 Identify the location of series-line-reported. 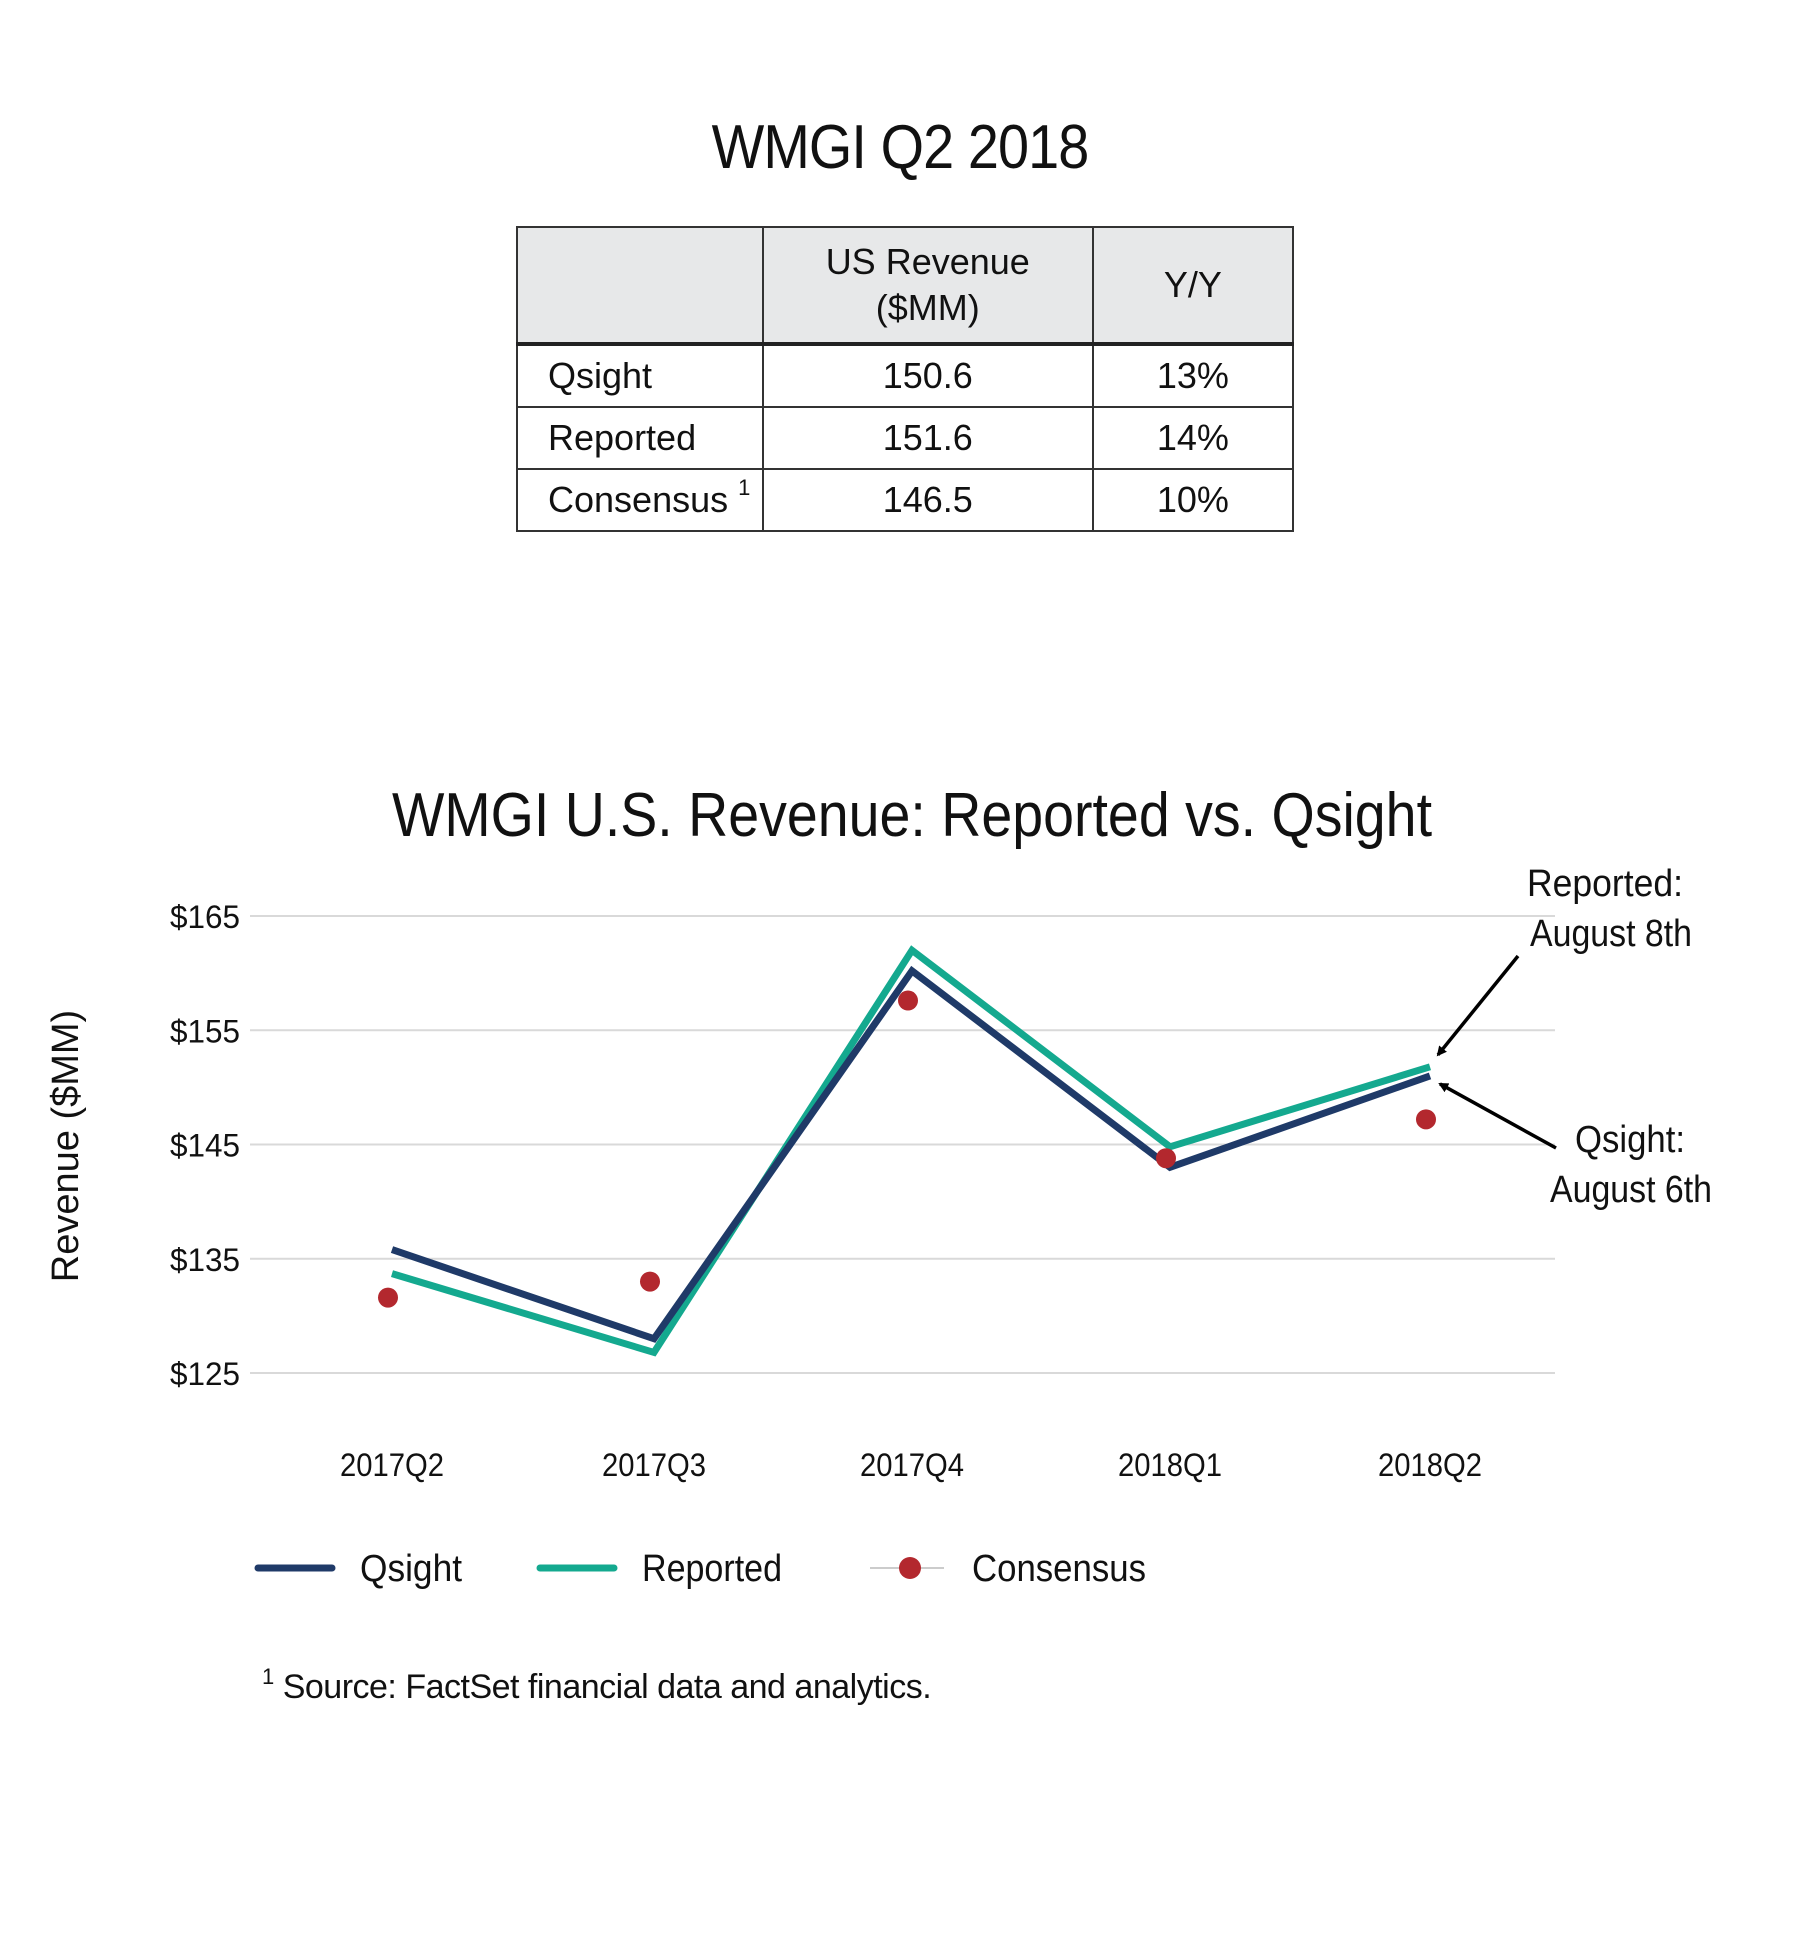
(911, 1151).